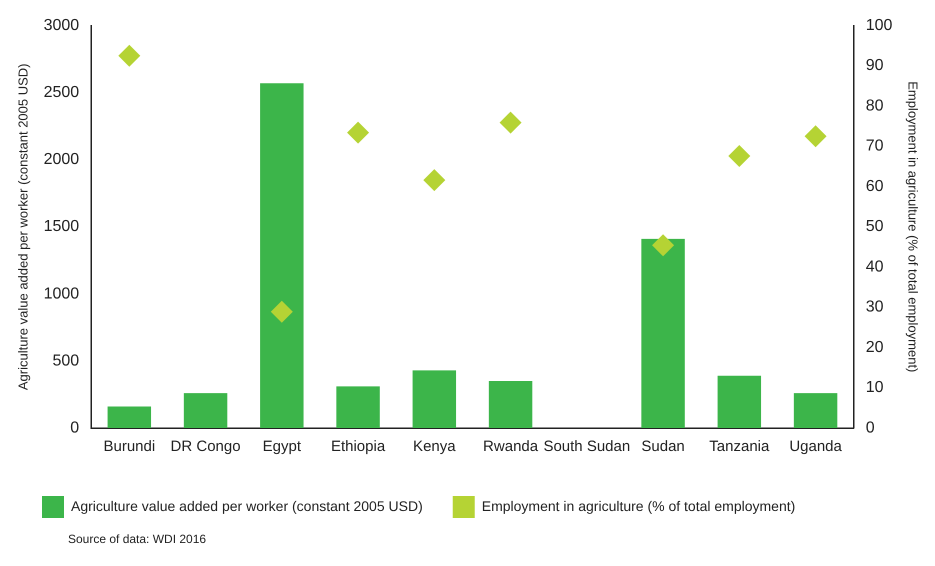  What do you see at coordinates (62, 25) in the screenshot?
I see `y-tick-label: 3000` at bounding box center [62, 25].